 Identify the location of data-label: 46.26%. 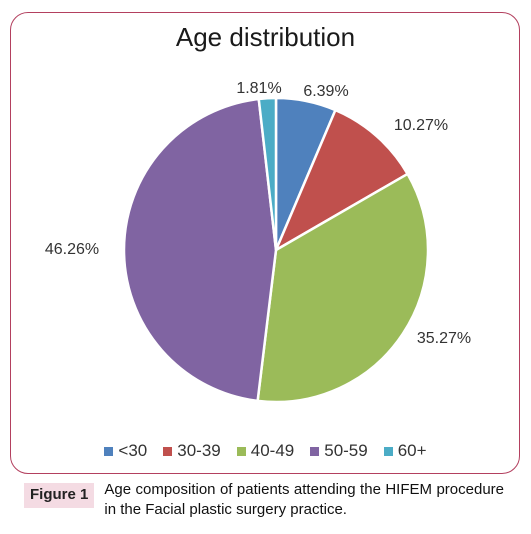
(72, 249).